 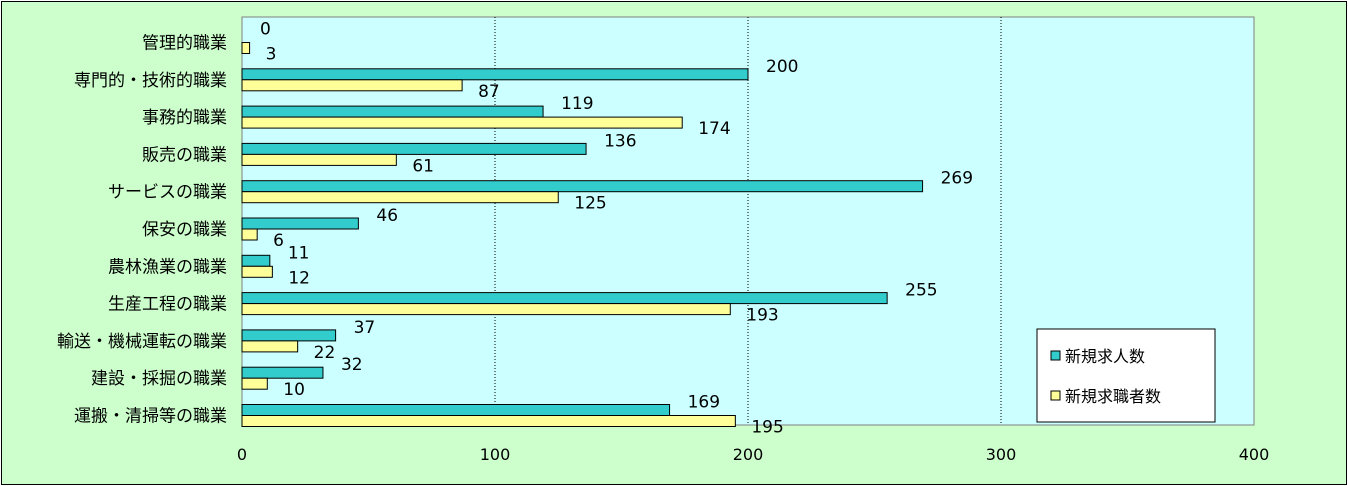 I want to click on data-label: 136, so click(x=620, y=141).